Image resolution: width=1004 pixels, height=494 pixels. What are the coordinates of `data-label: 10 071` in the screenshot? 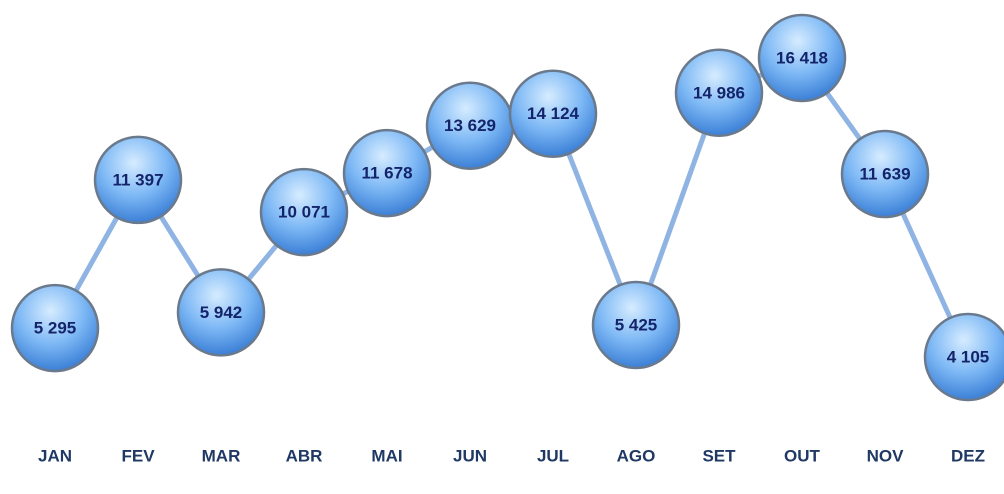 It's located at (304, 212).